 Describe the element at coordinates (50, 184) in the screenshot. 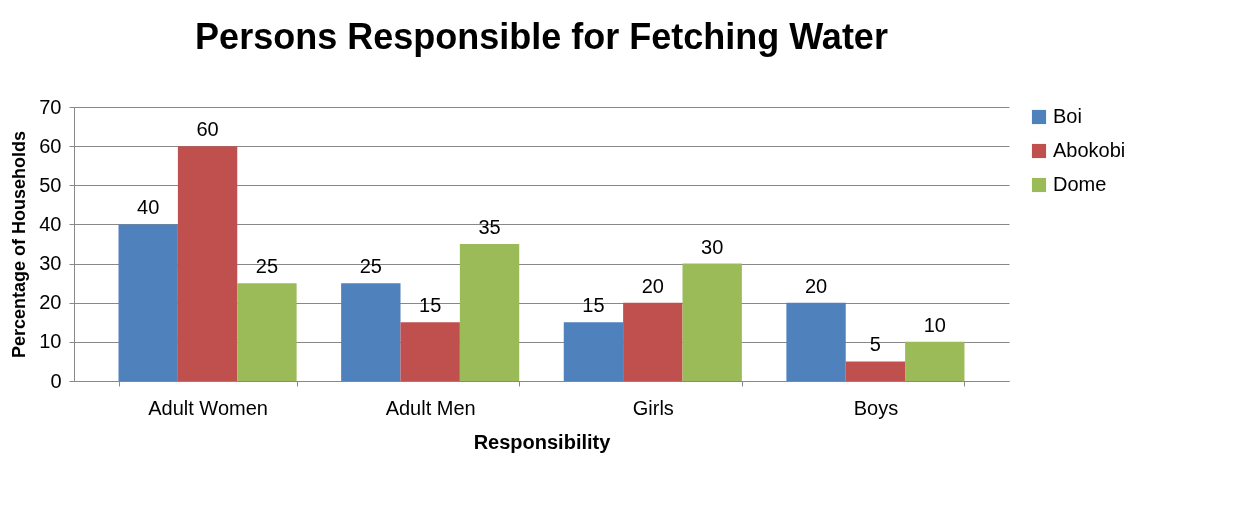

I see `y-tick-label: 50` at that location.